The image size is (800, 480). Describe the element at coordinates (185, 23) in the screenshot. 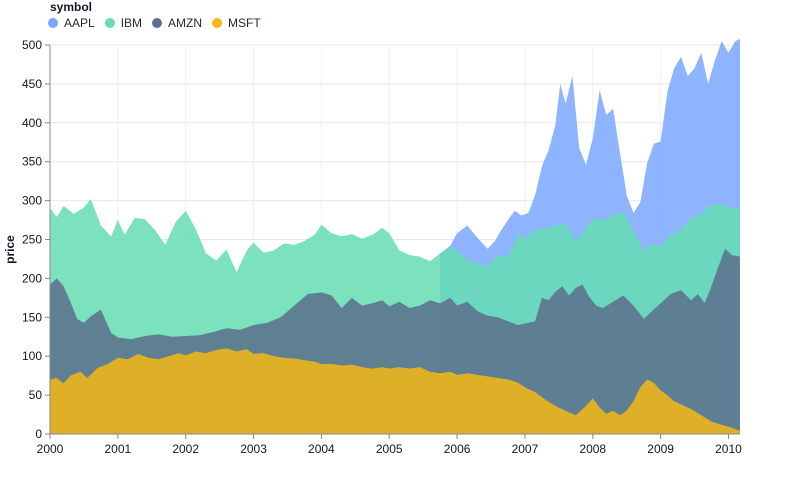

I see `legend-label-amzn: AMZN` at that location.